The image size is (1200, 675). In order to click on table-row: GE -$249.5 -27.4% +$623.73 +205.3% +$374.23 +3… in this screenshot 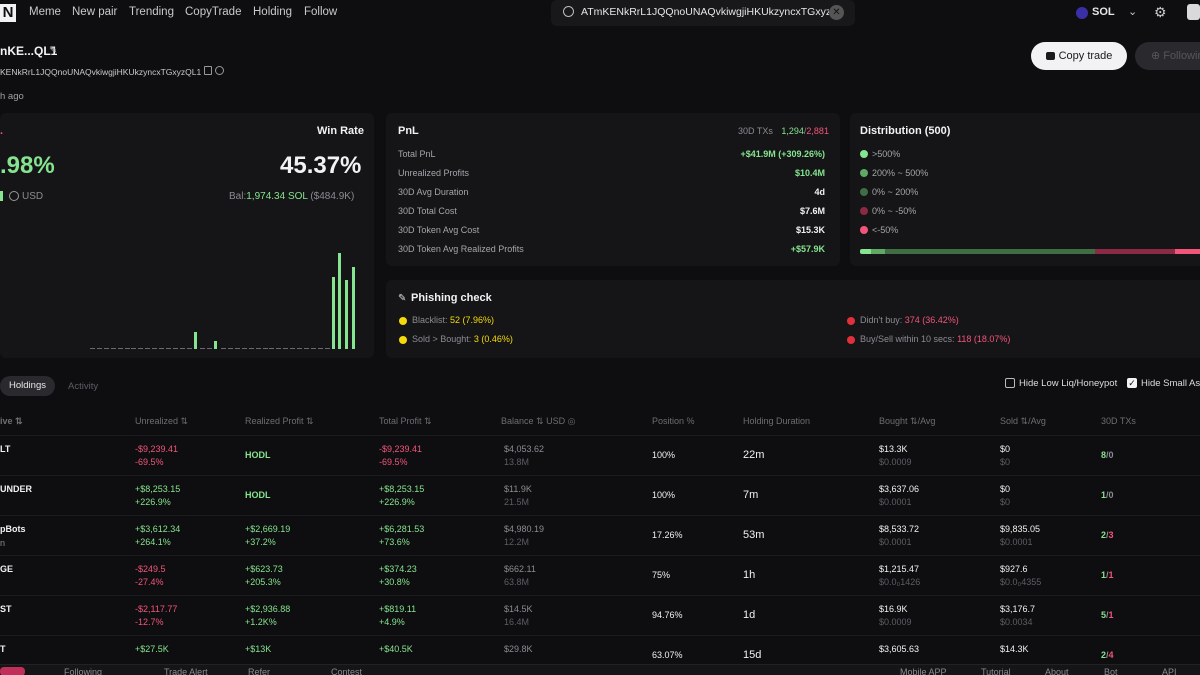, I will do `click(600, 576)`.